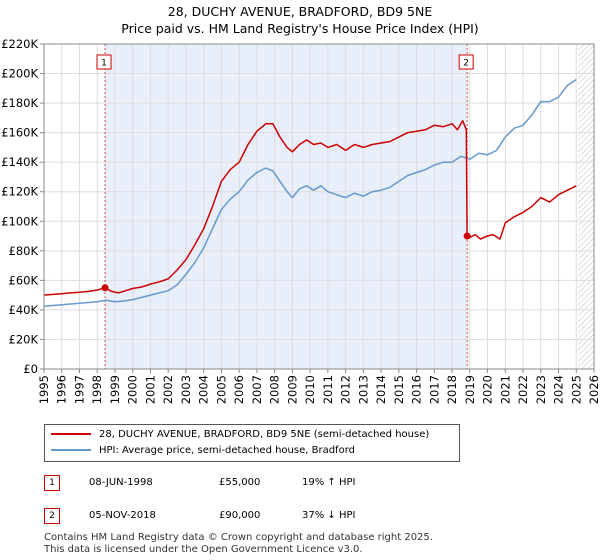 The image size is (600, 560). Describe the element at coordinates (19, 162) in the screenshot. I see `y-tick-label: £140K` at that location.